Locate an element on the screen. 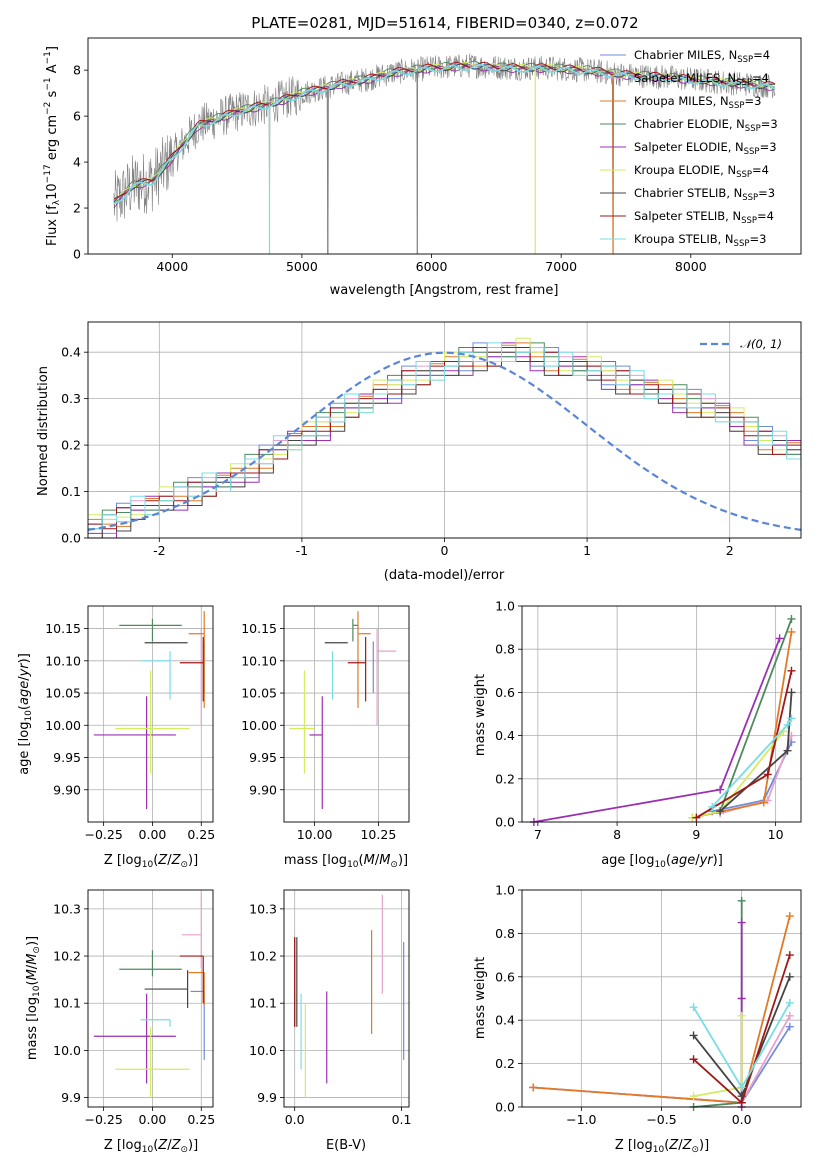 Image resolution: width=819 pixels, height=1170 pixels. mass-weight-line-kroupa_elodie is located at coordinates (718, 1056).